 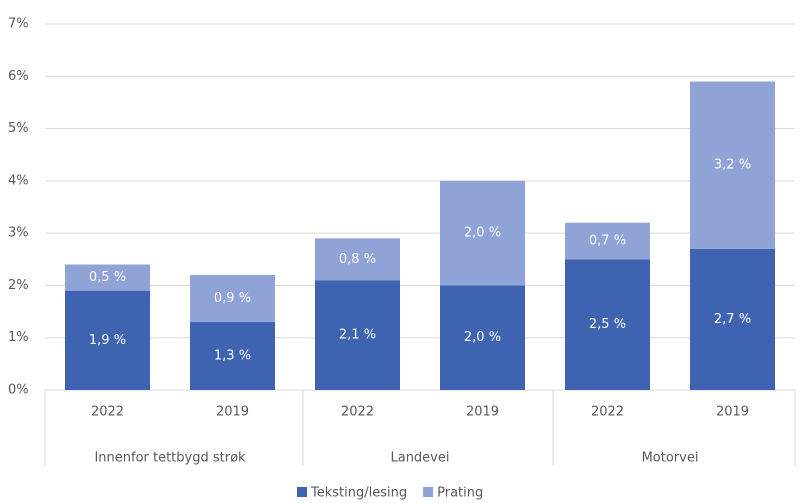 I want to click on data-label: 1,3 %, so click(x=232, y=356).